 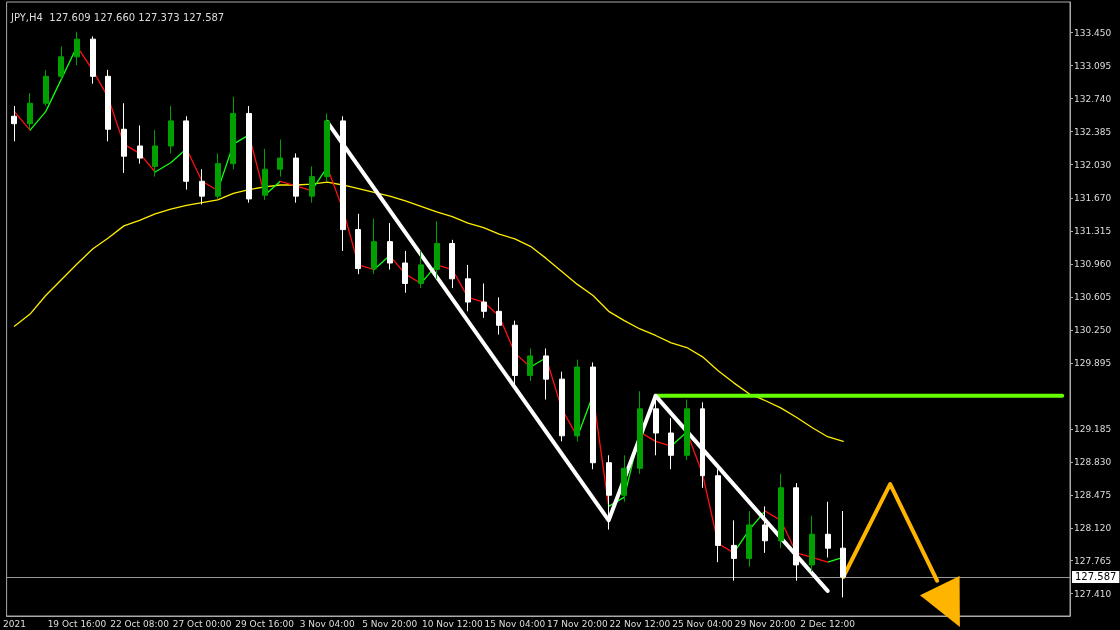 I want to click on x-tick-label: 17 Nov 20:00, so click(x=577, y=623).